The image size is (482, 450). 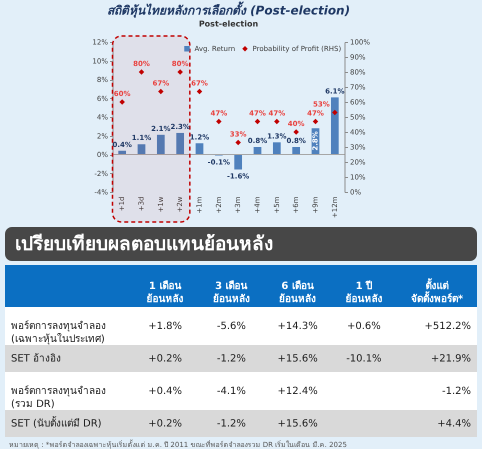 I want to click on category-label: 1 ปี ย้อนหลัง, so click(x=363, y=292).